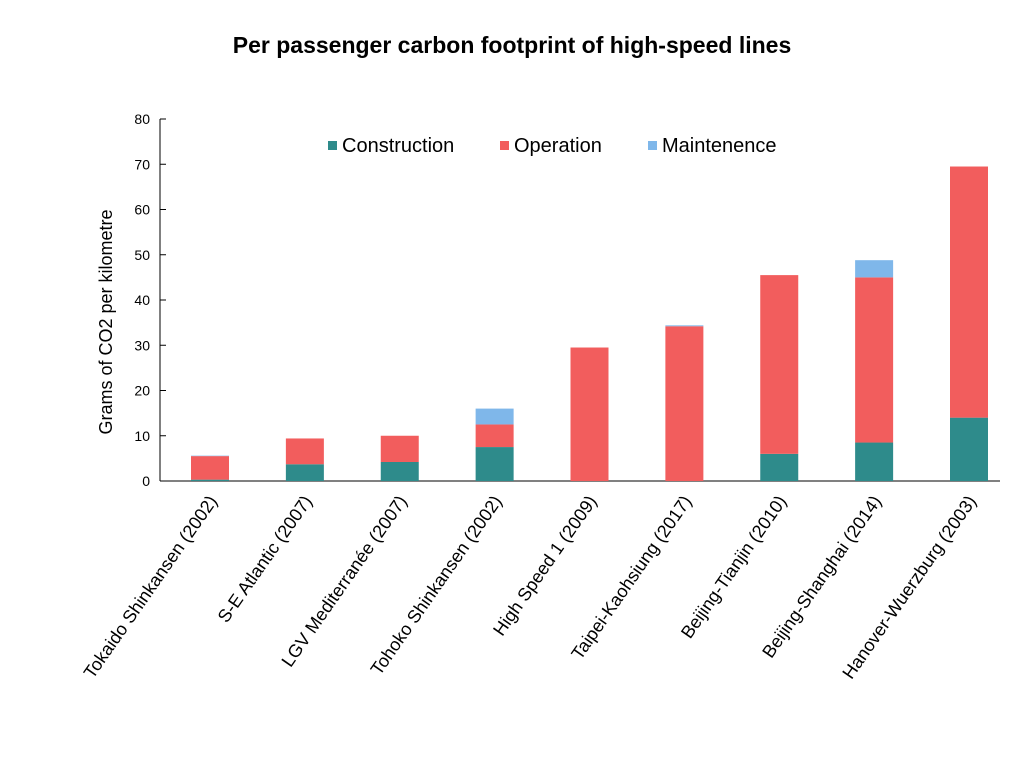 The height and width of the screenshot is (765, 1024). Describe the element at coordinates (142, 119) in the screenshot. I see `y-tick-label: 80` at that location.